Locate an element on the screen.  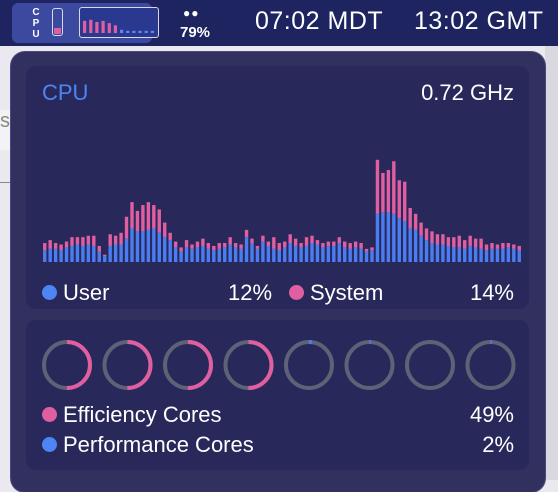
background-window-edge: s is located at coordinates (5, 130).